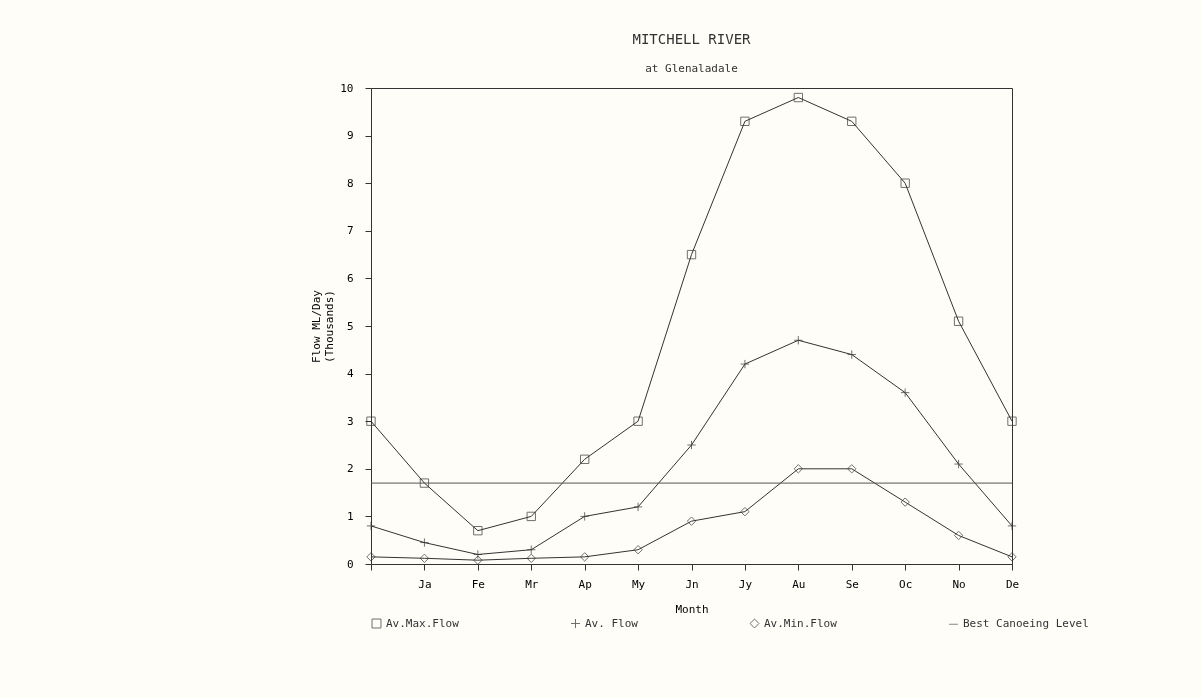  Describe the element at coordinates (692, 39) in the screenshot. I see `chart-title: MITCHELL RIVER` at that location.